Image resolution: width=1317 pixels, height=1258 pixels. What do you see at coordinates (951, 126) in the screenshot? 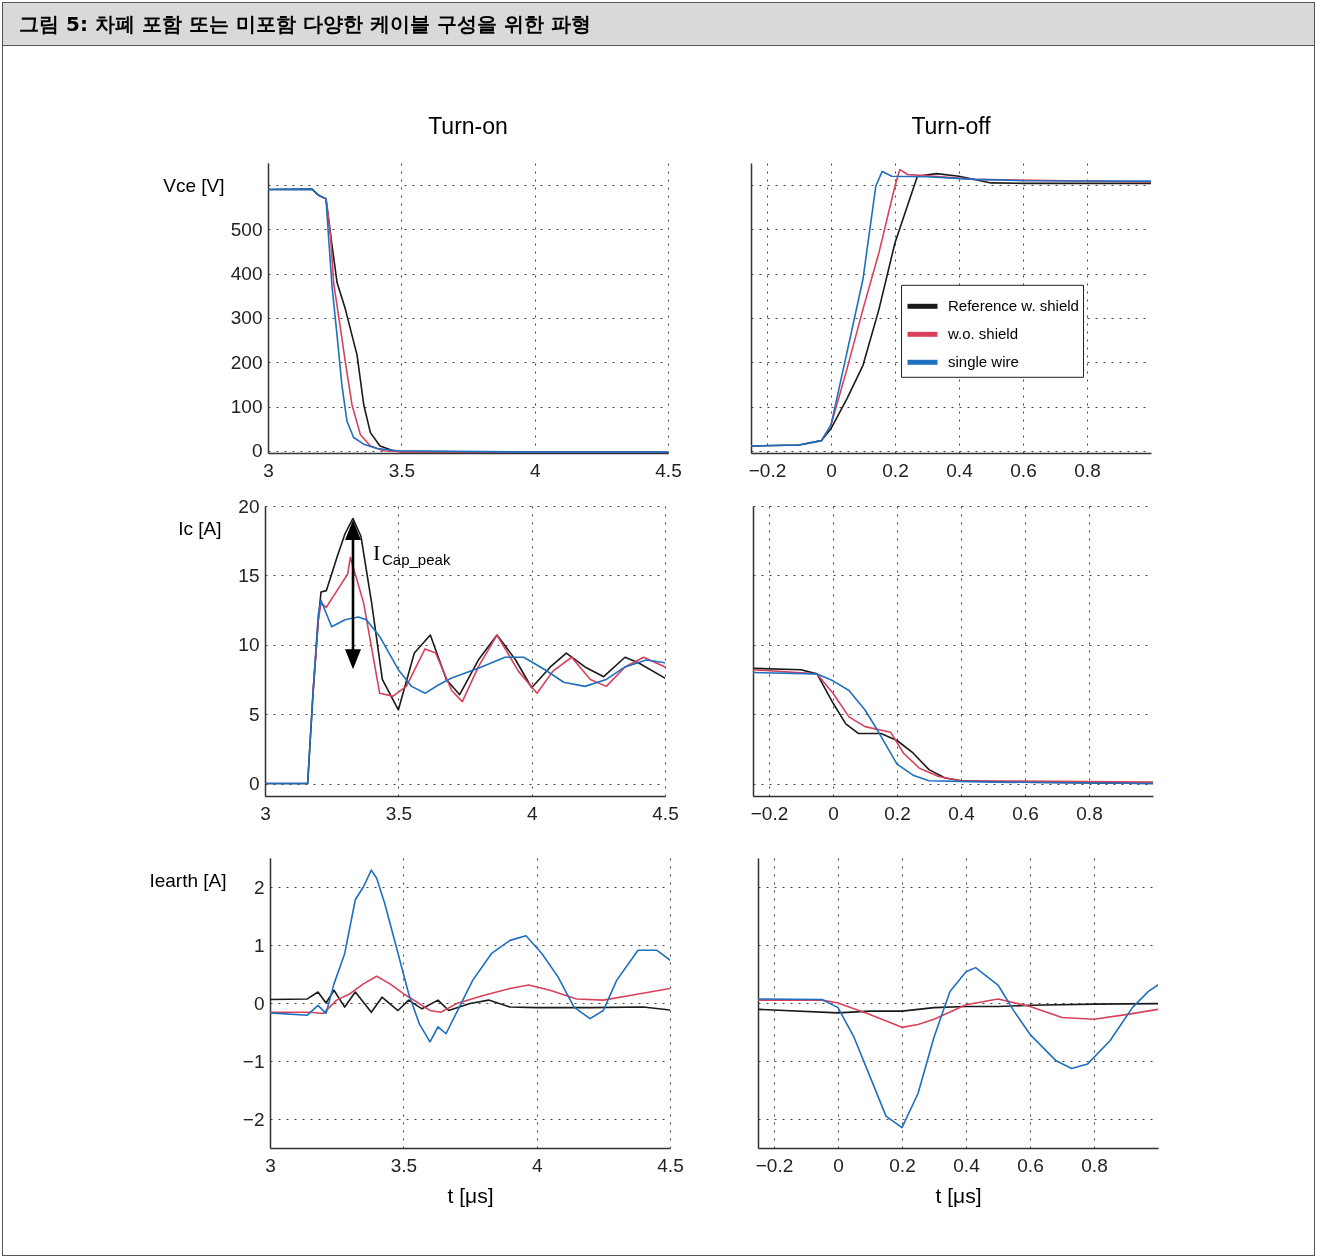
I see `chart-title: Turn-off` at bounding box center [951, 126].